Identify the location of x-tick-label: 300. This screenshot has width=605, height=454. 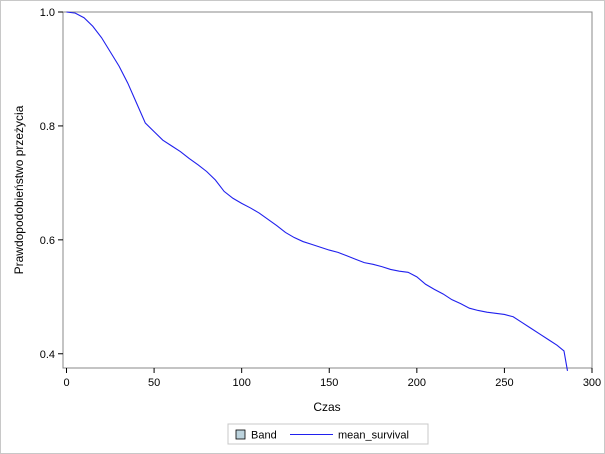
(592, 383).